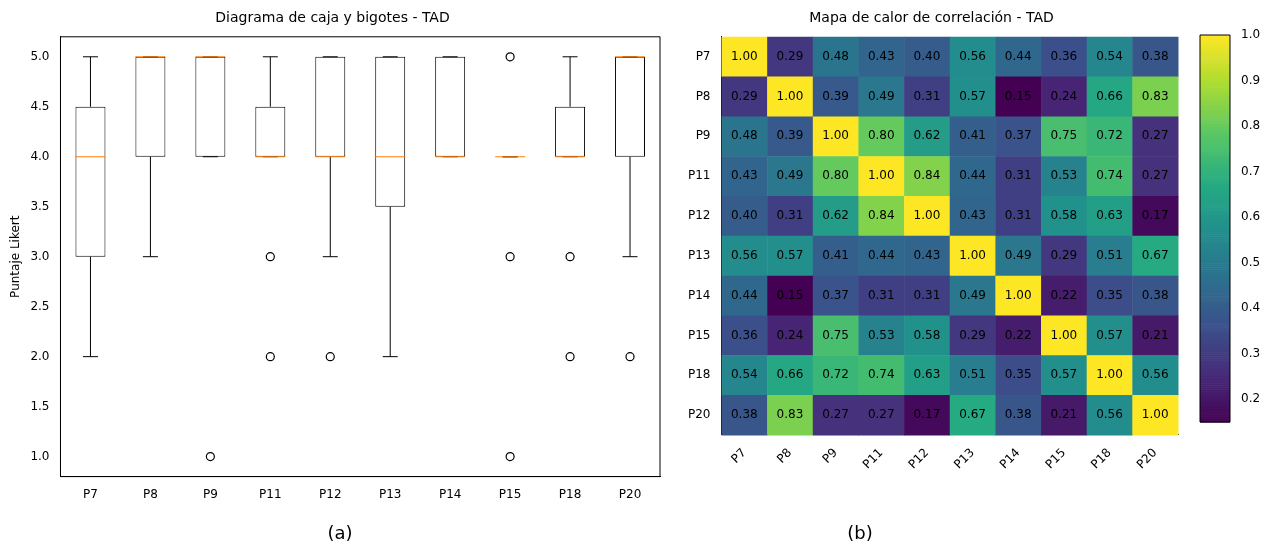 The height and width of the screenshot is (547, 1264). Describe the element at coordinates (835, 95) in the screenshot. I see `data-label: 0.39` at that location.